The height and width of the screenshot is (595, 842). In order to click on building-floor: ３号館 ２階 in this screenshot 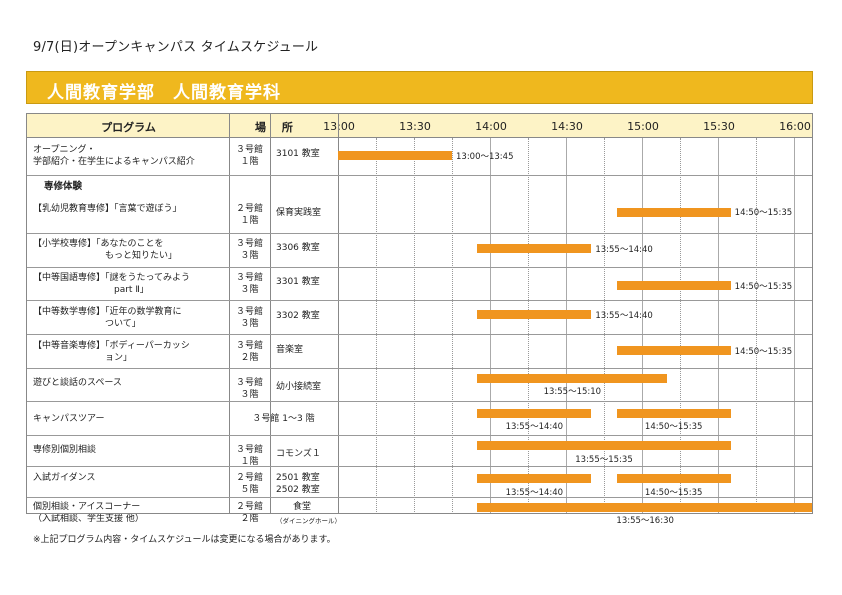, I will do `click(249, 352)`.